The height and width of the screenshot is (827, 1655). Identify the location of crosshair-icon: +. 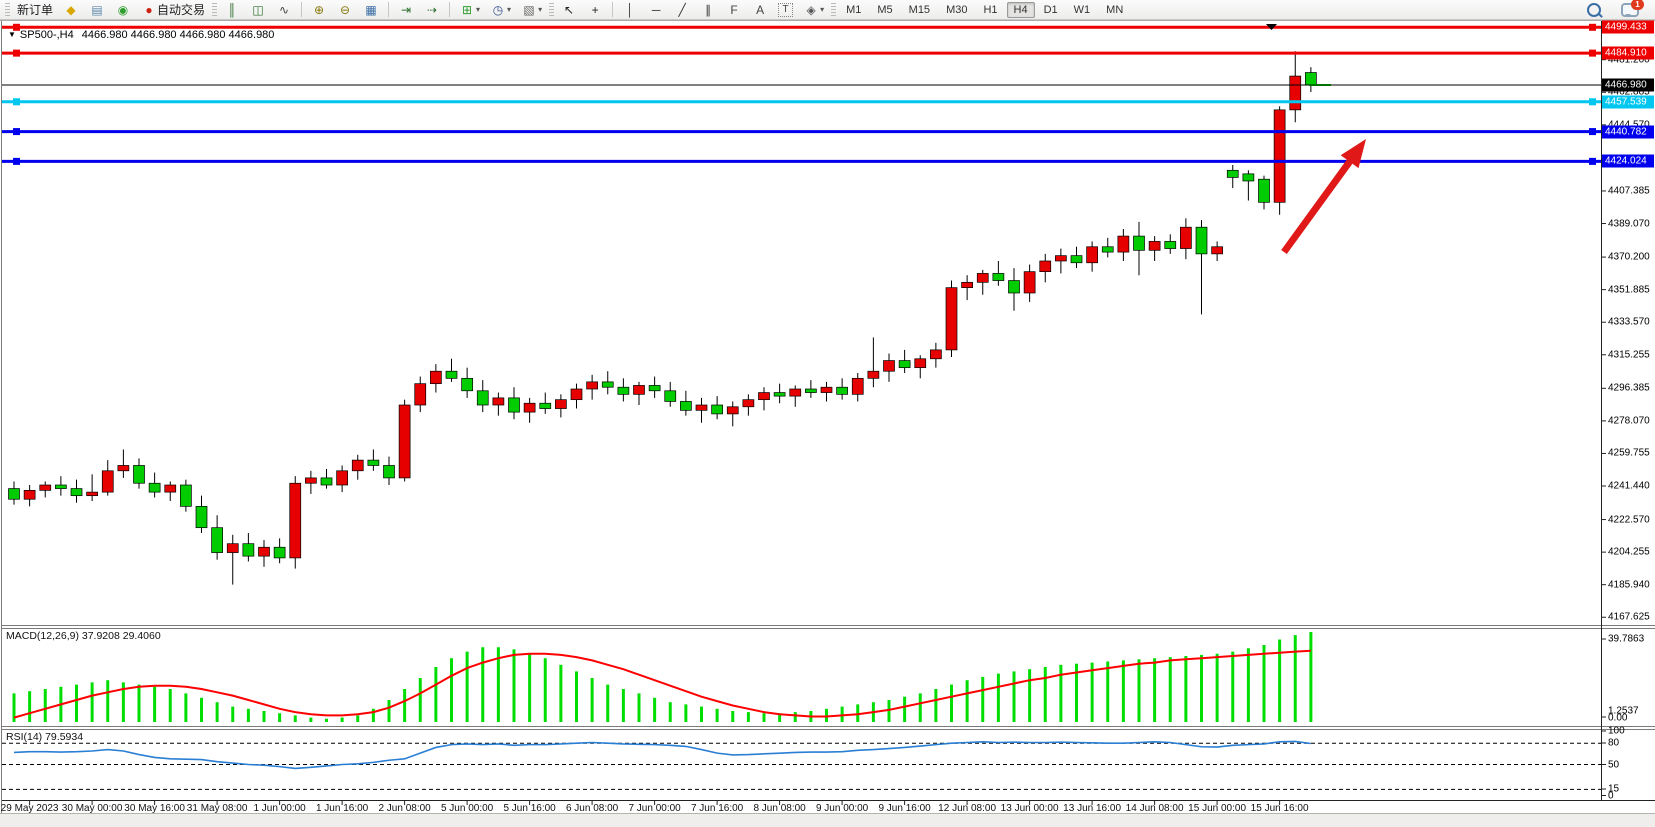
(595, 9).